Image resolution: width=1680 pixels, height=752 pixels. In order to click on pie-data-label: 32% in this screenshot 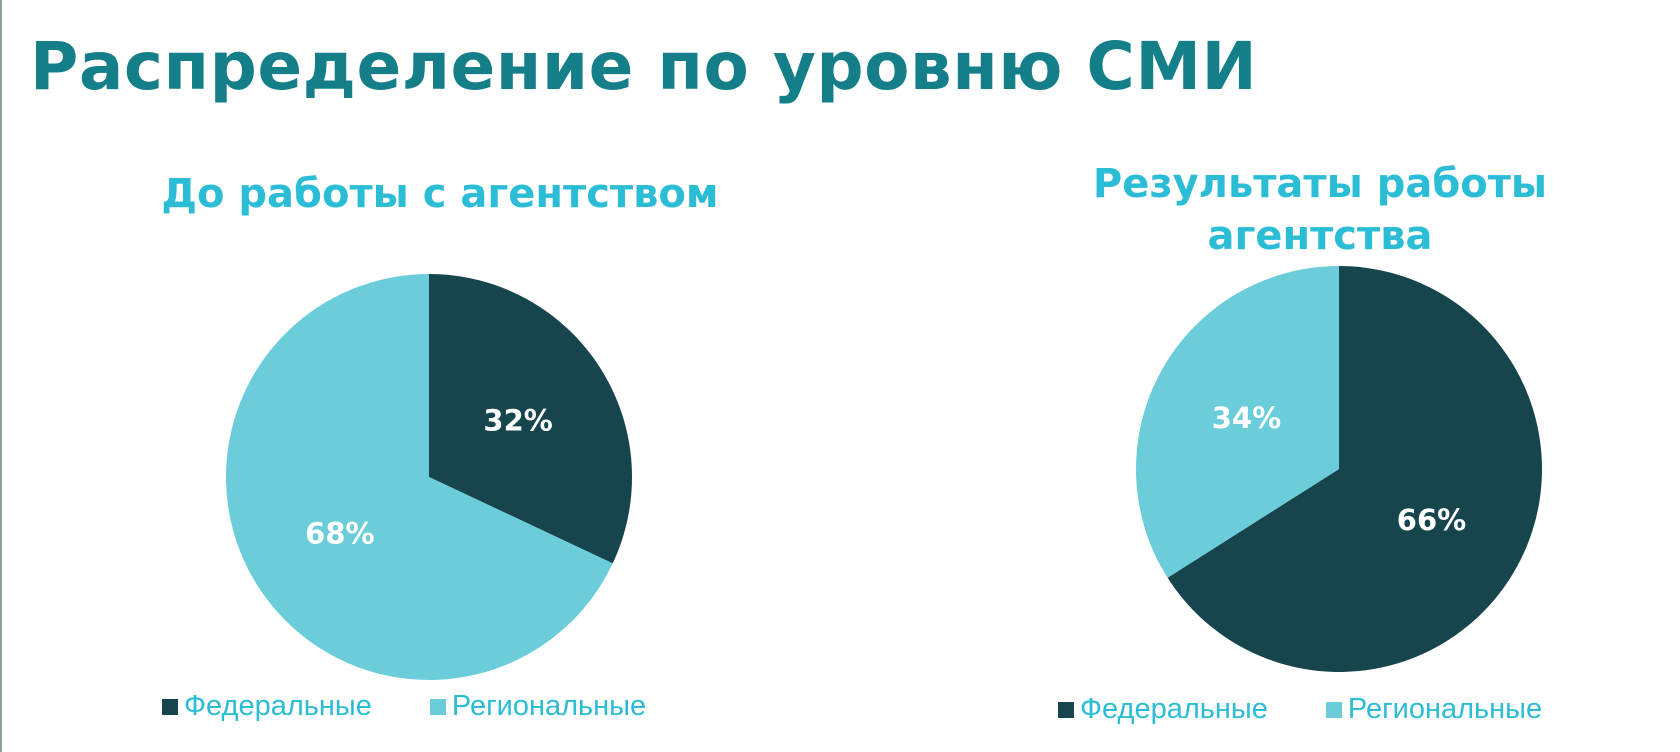, I will do `click(517, 420)`.